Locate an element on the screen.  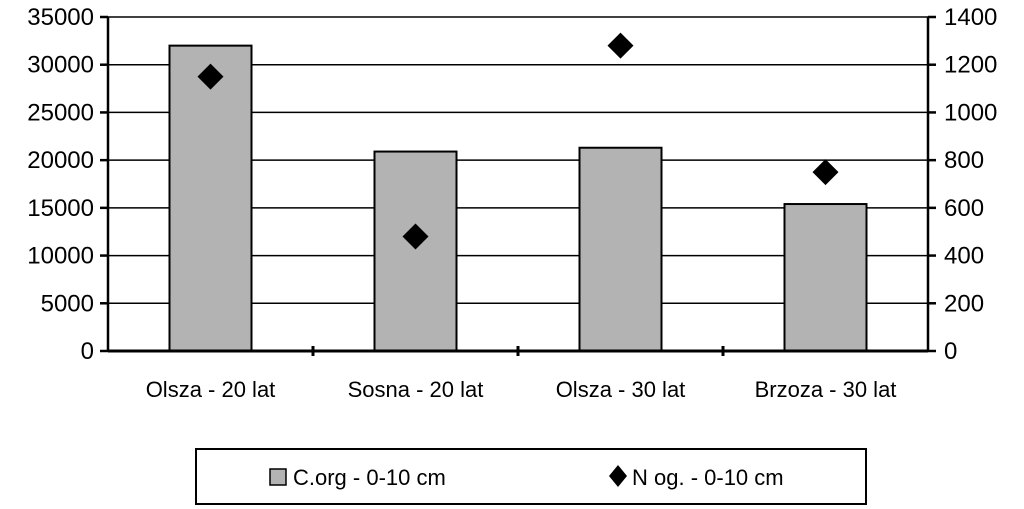
legend: C.org - 0-10 cm N og. - 0-10 cm is located at coordinates (531, 476).